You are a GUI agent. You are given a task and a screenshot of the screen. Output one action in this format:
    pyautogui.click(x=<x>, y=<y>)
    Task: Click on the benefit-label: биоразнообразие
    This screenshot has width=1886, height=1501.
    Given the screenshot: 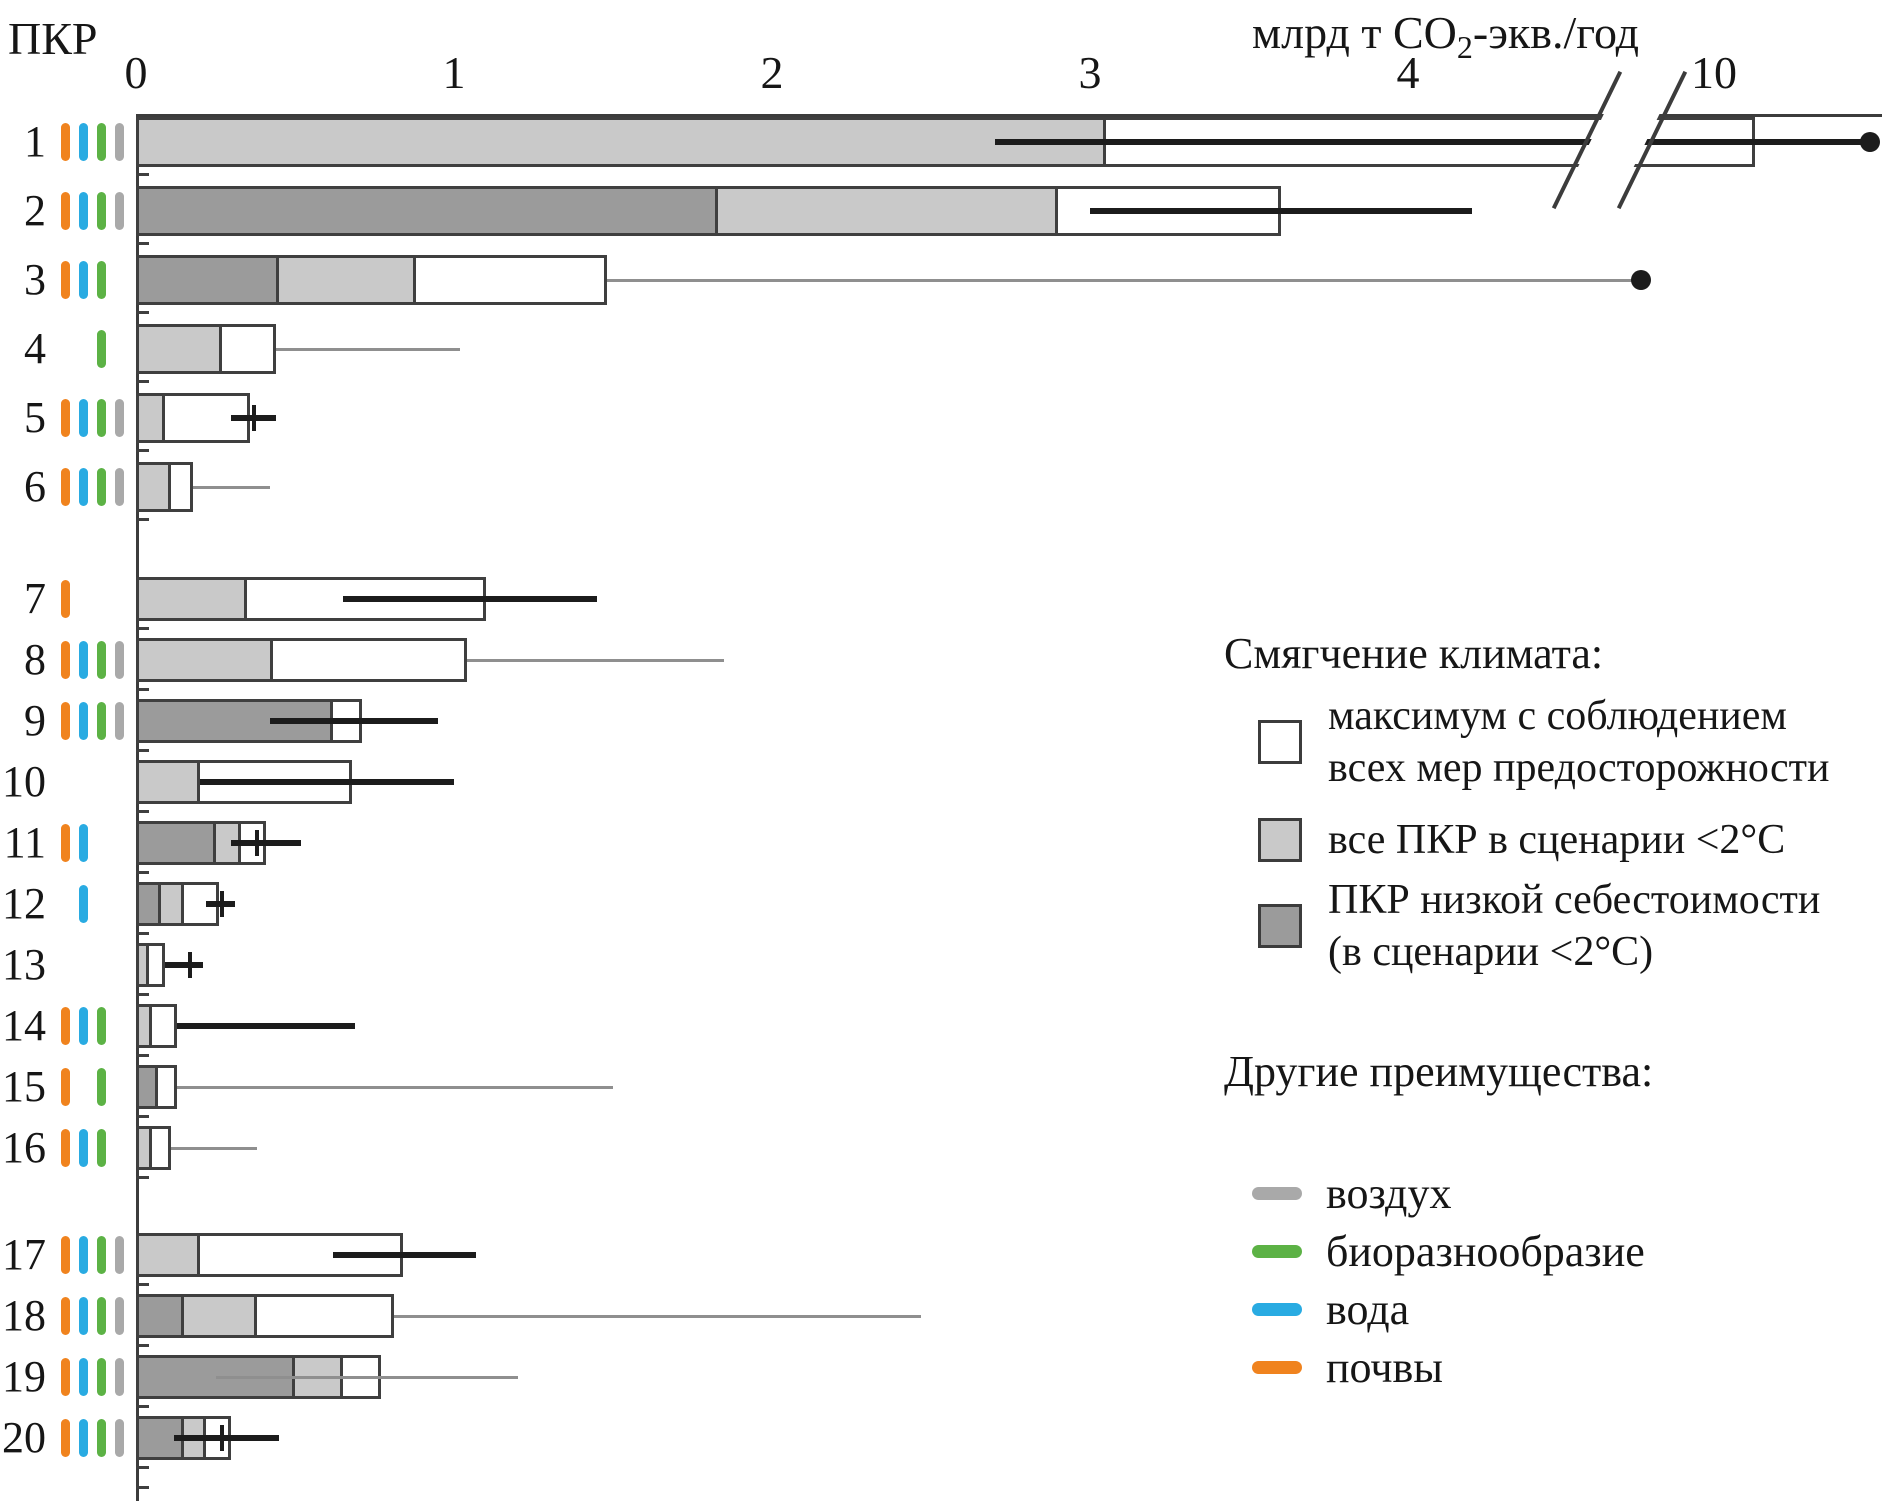 What is the action you would take?
    pyautogui.click(x=1485, y=1251)
    